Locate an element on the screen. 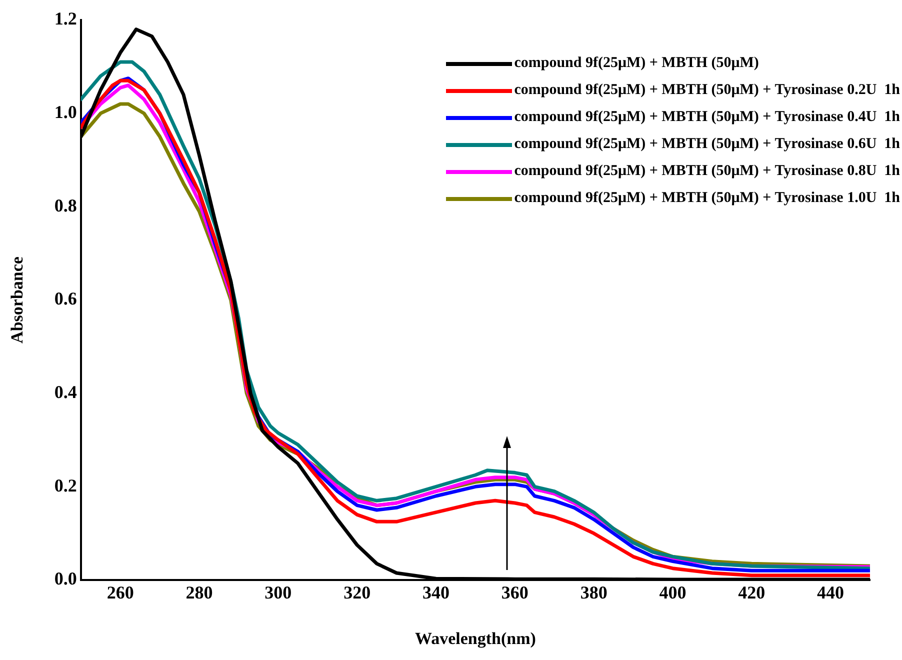 This screenshot has height=660, width=902. x-tick-label: 320 is located at coordinates (357, 592).